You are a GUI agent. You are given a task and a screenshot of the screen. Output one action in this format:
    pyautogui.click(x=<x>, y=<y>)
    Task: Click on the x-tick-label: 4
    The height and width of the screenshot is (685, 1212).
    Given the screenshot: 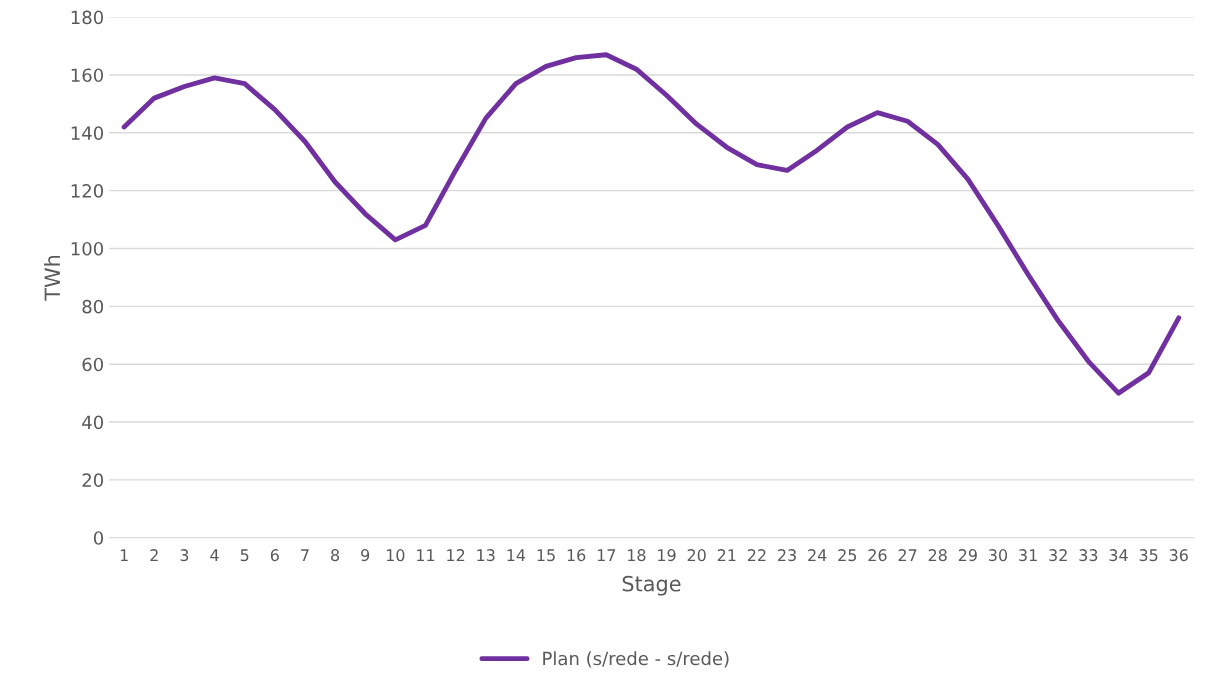 What is the action you would take?
    pyautogui.click(x=214, y=555)
    